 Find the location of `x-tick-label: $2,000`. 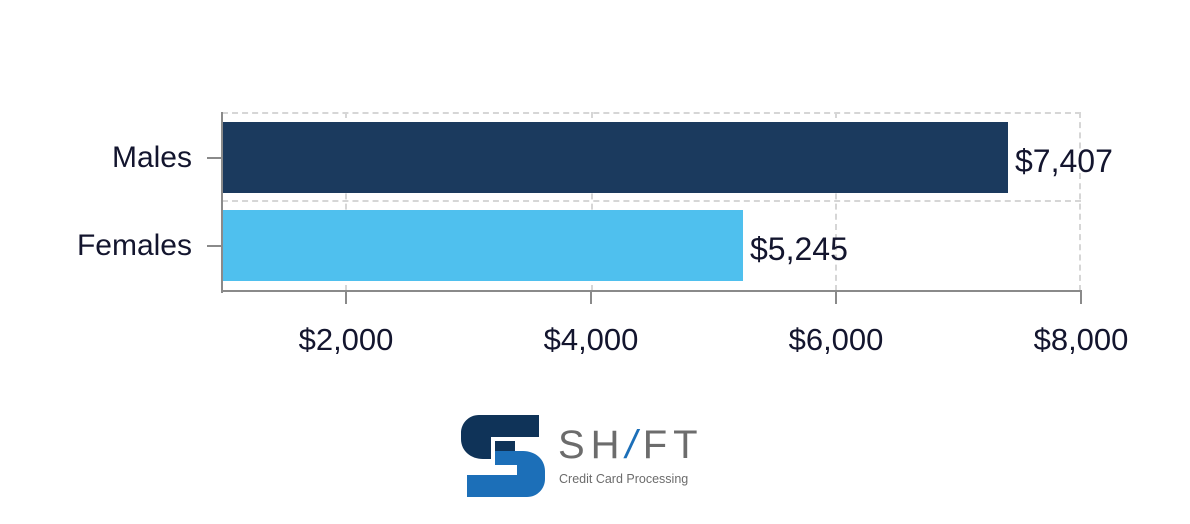

x-tick-label: $2,000 is located at coordinates (346, 339).